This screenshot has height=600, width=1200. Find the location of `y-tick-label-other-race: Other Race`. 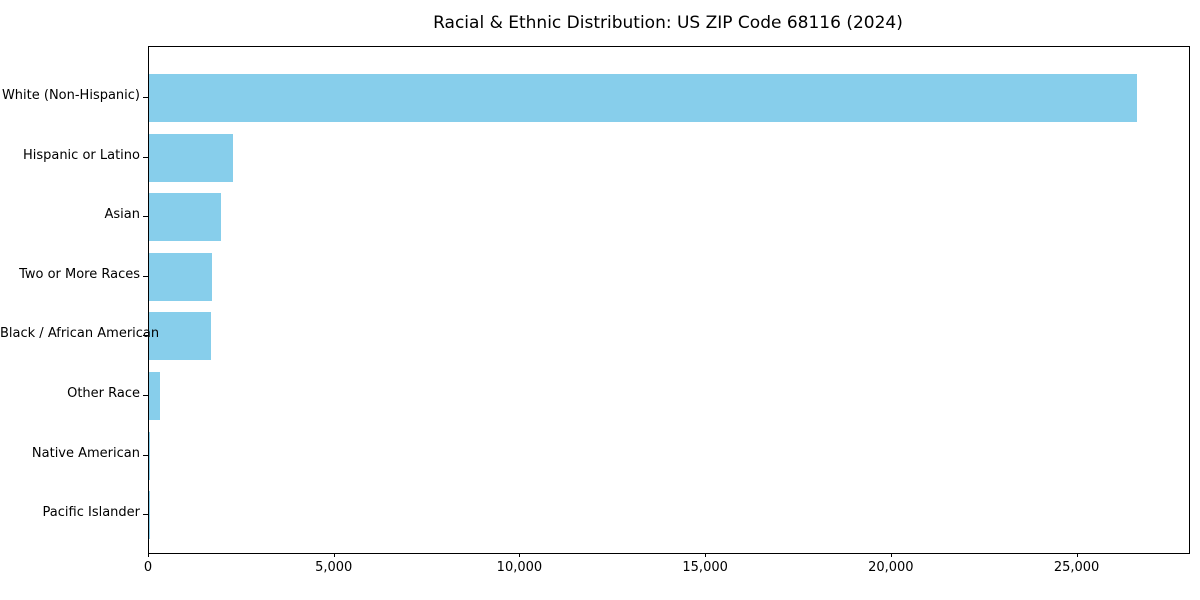

y-tick-label-other-race: Other Race is located at coordinates (103, 393).